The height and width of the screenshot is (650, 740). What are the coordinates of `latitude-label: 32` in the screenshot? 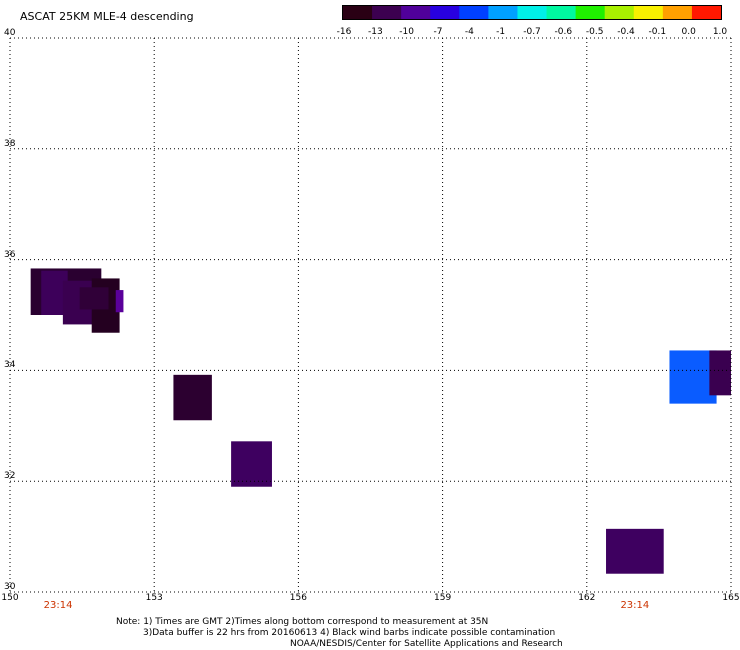 It's located at (10, 476).